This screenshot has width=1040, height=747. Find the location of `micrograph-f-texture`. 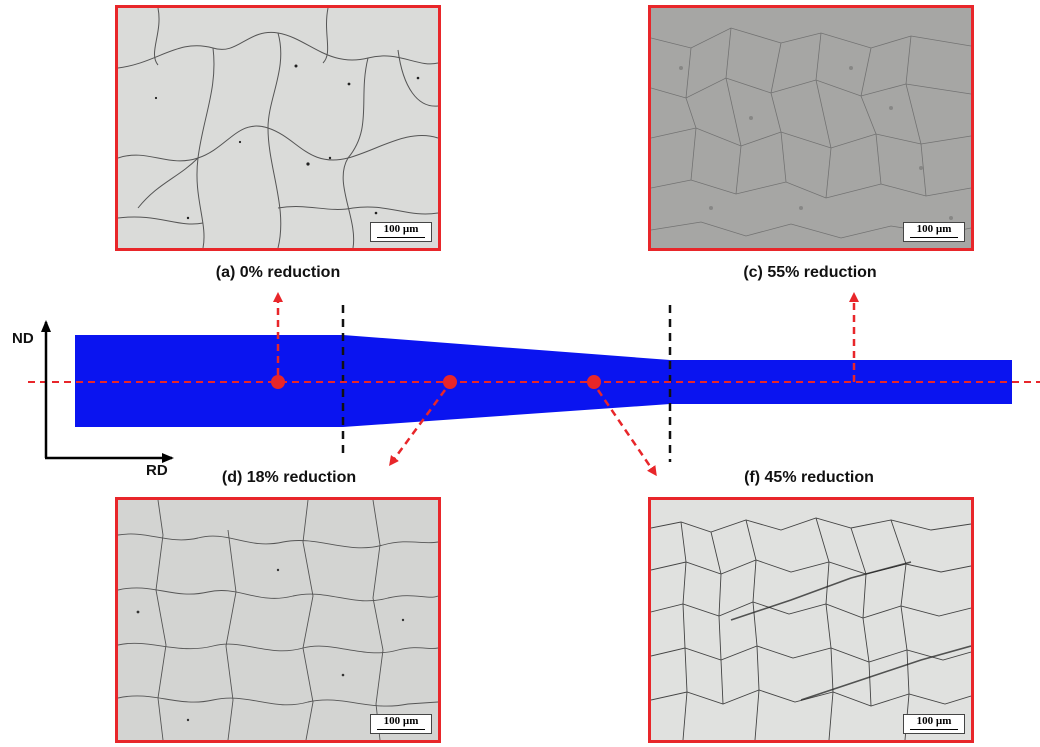

micrograph-f-texture is located at coordinates (811, 620).